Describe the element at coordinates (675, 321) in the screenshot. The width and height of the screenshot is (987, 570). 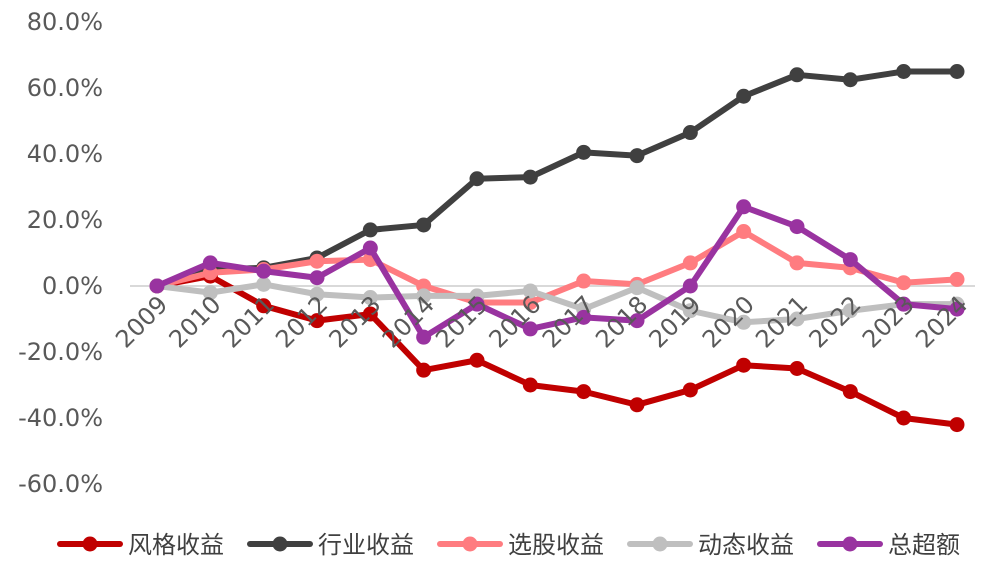
I see `x-tick-label: 2019` at that location.